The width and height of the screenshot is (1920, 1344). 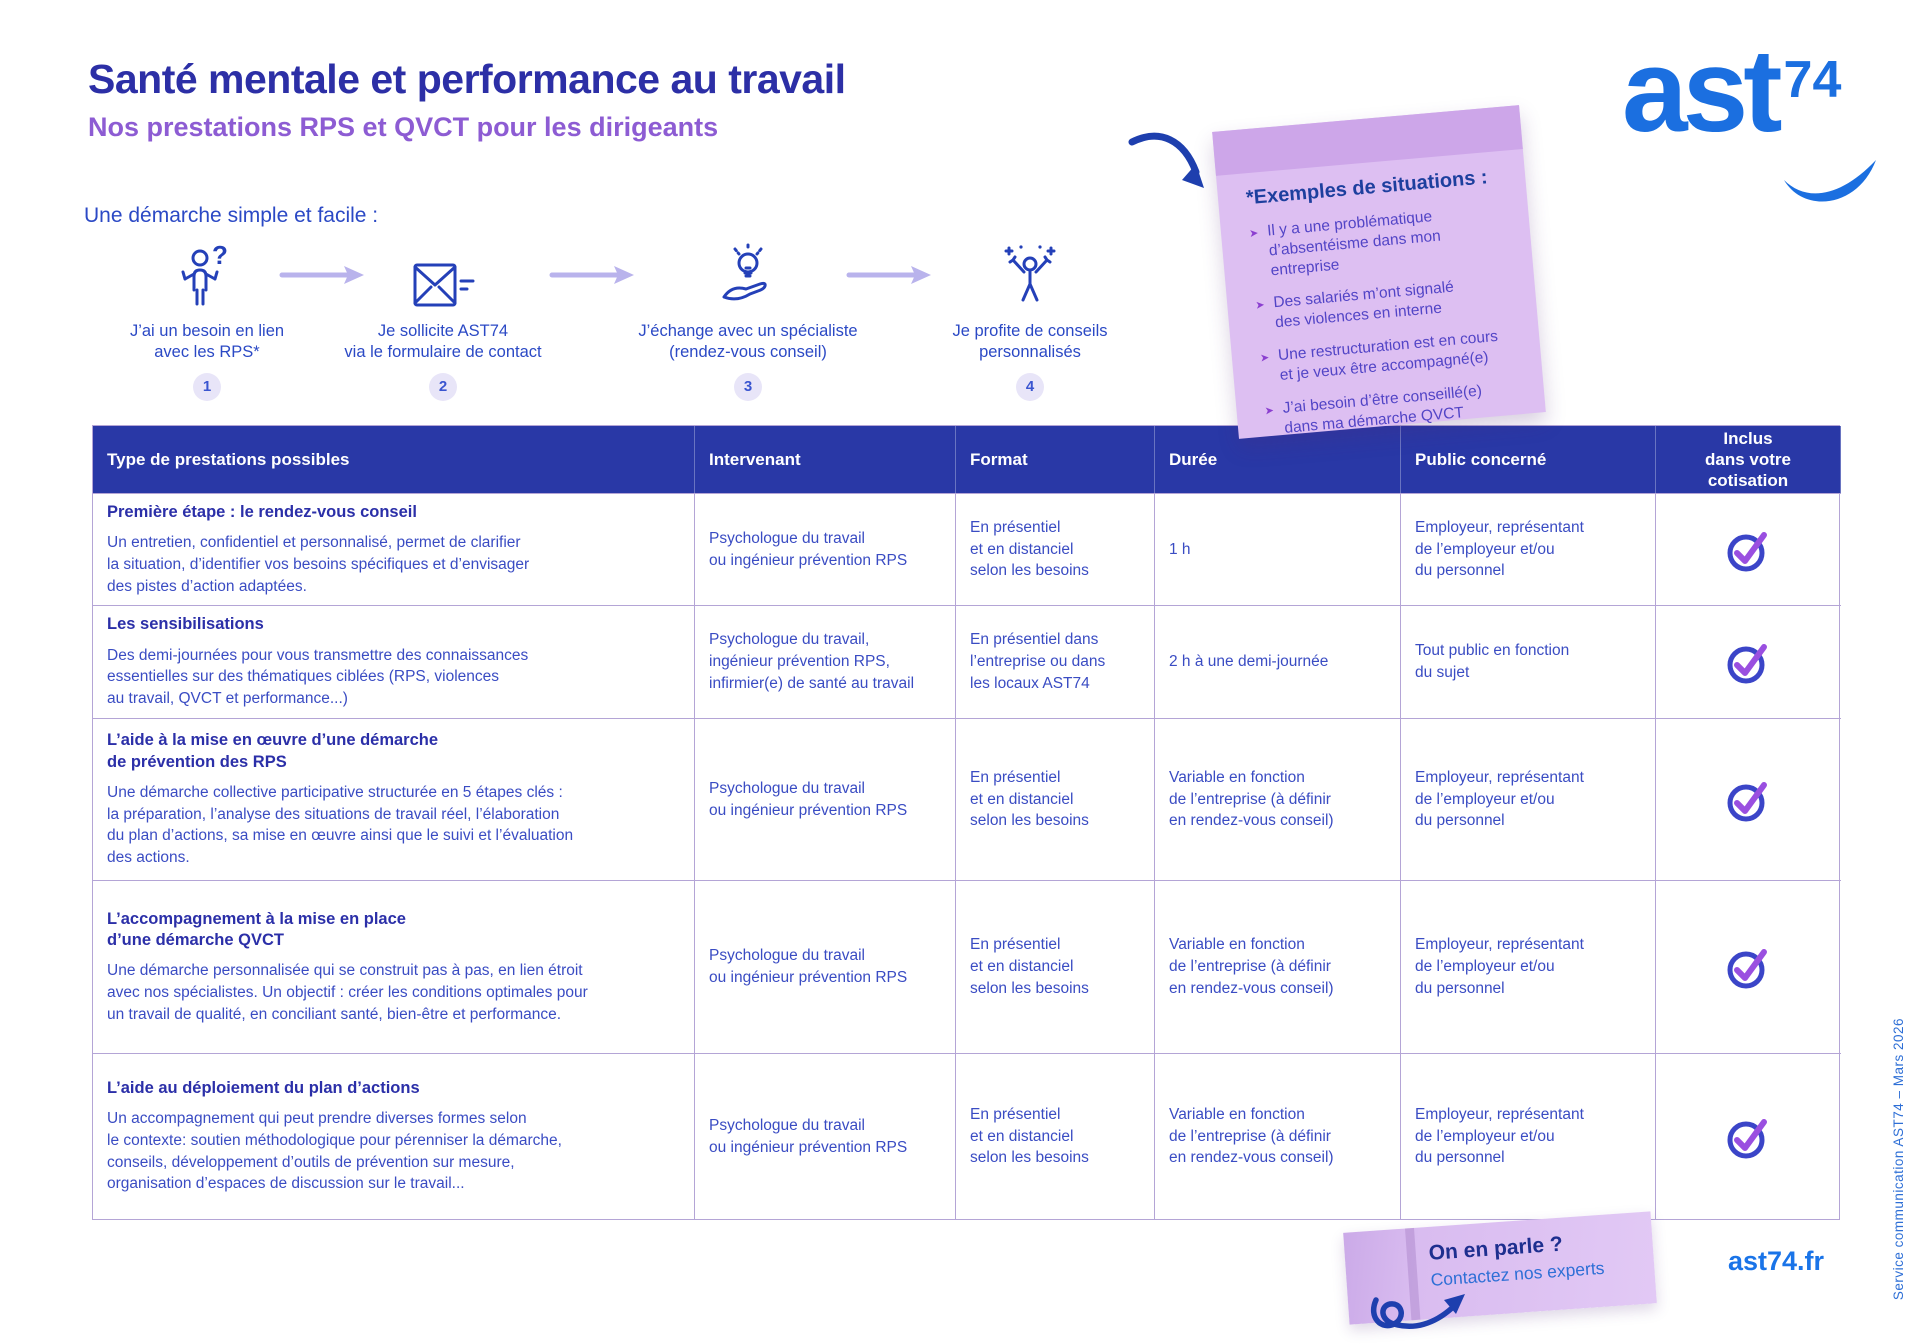 I want to click on ast74-logo: ast 74, so click(x=1756, y=119).